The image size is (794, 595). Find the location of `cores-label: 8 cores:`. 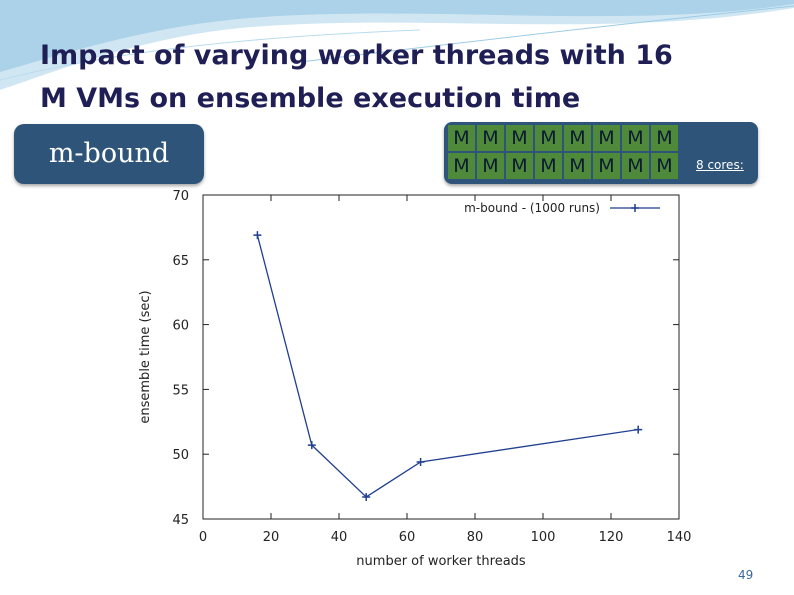

cores-label: 8 cores: is located at coordinates (720, 165).